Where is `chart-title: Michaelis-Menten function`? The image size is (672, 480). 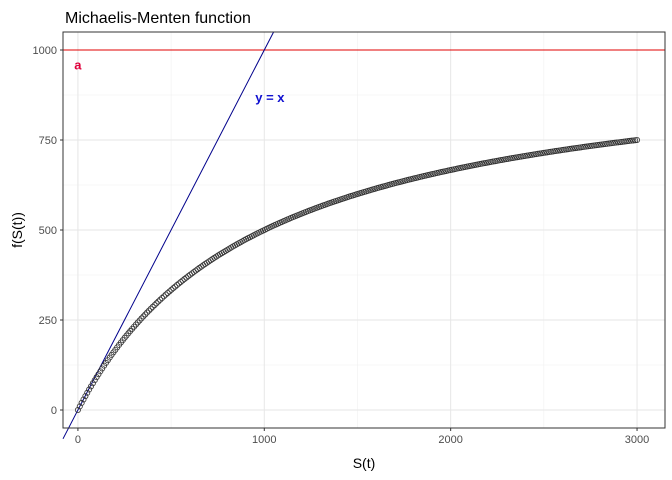
chart-title: Michaelis-Menten function is located at coordinates (158, 18).